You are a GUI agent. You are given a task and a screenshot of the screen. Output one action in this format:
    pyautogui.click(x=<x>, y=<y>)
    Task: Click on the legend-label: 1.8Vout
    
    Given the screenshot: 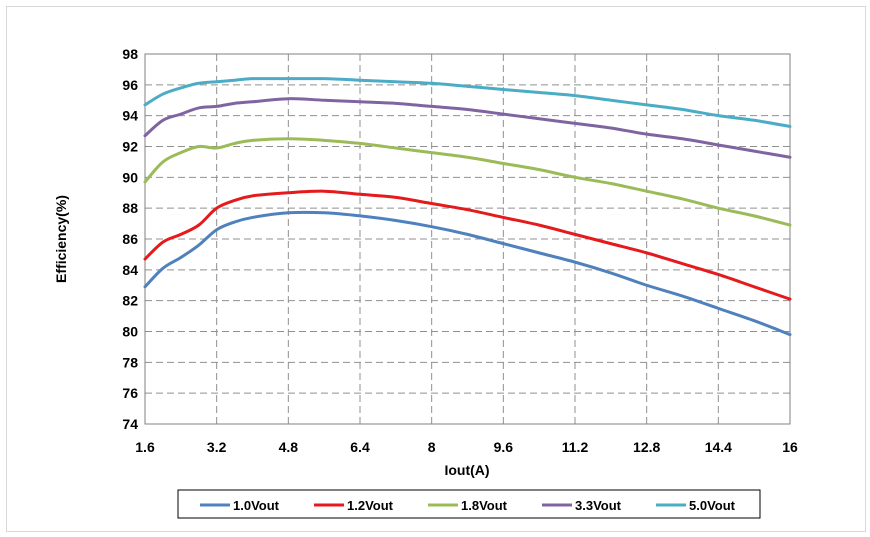 What is the action you would take?
    pyautogui.click(x=484, y=505)
    